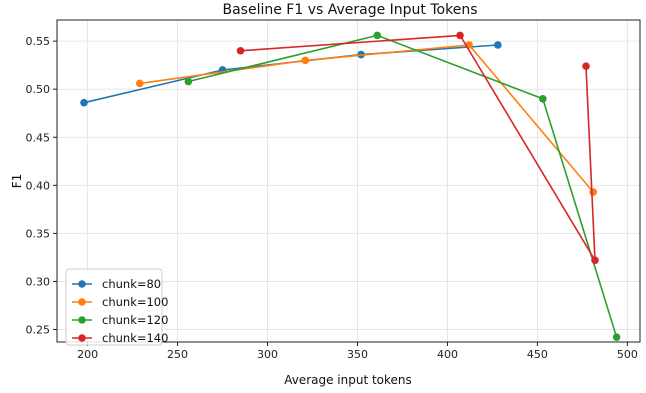 This screenshot has height=393, width=646. What do you see at coordinates (348, 380) in the screenshot?
I see `x-axis-label: Average input tokens` at bounding box center [348, 380].